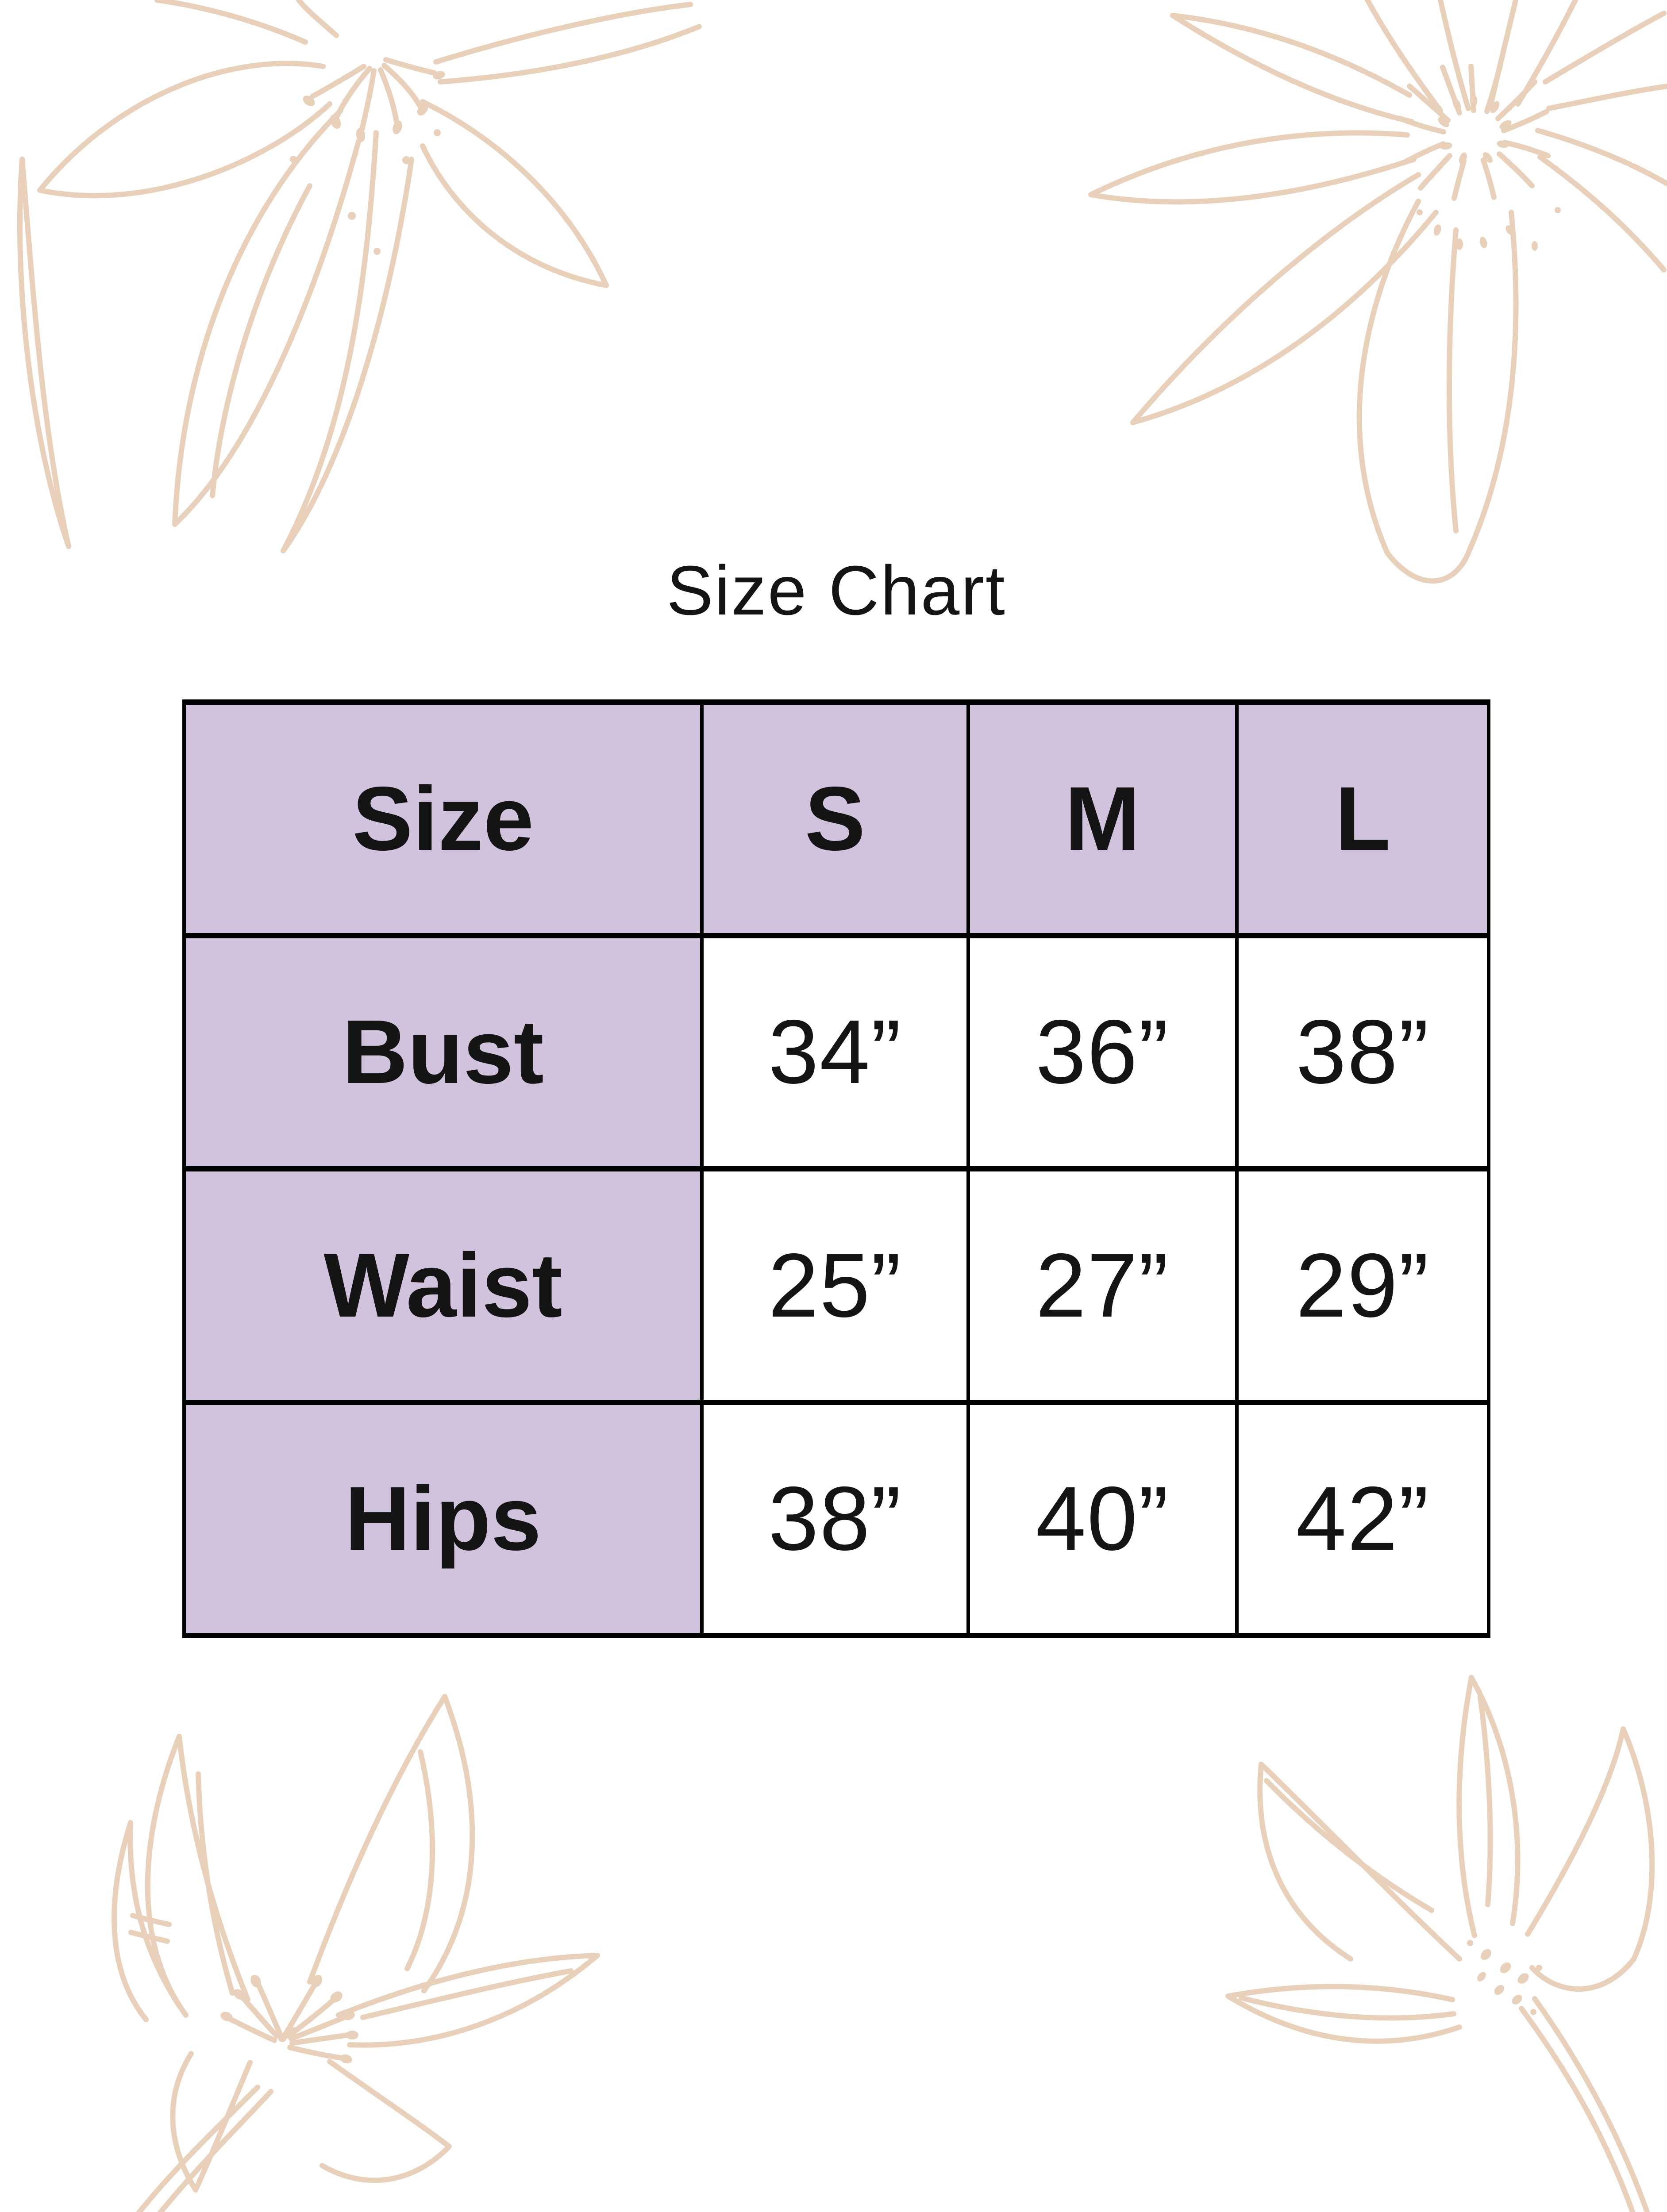 The image size is (1667, 2212). I want to click on cell-waist-m: 27”, so click(1102, 1285).